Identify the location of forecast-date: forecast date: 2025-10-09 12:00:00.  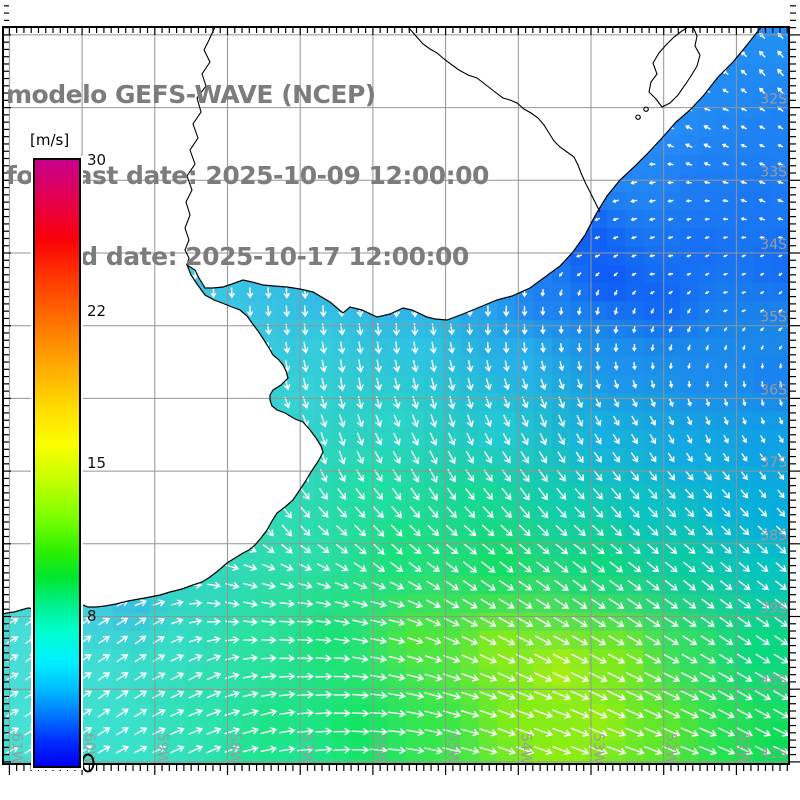
(247, 175).